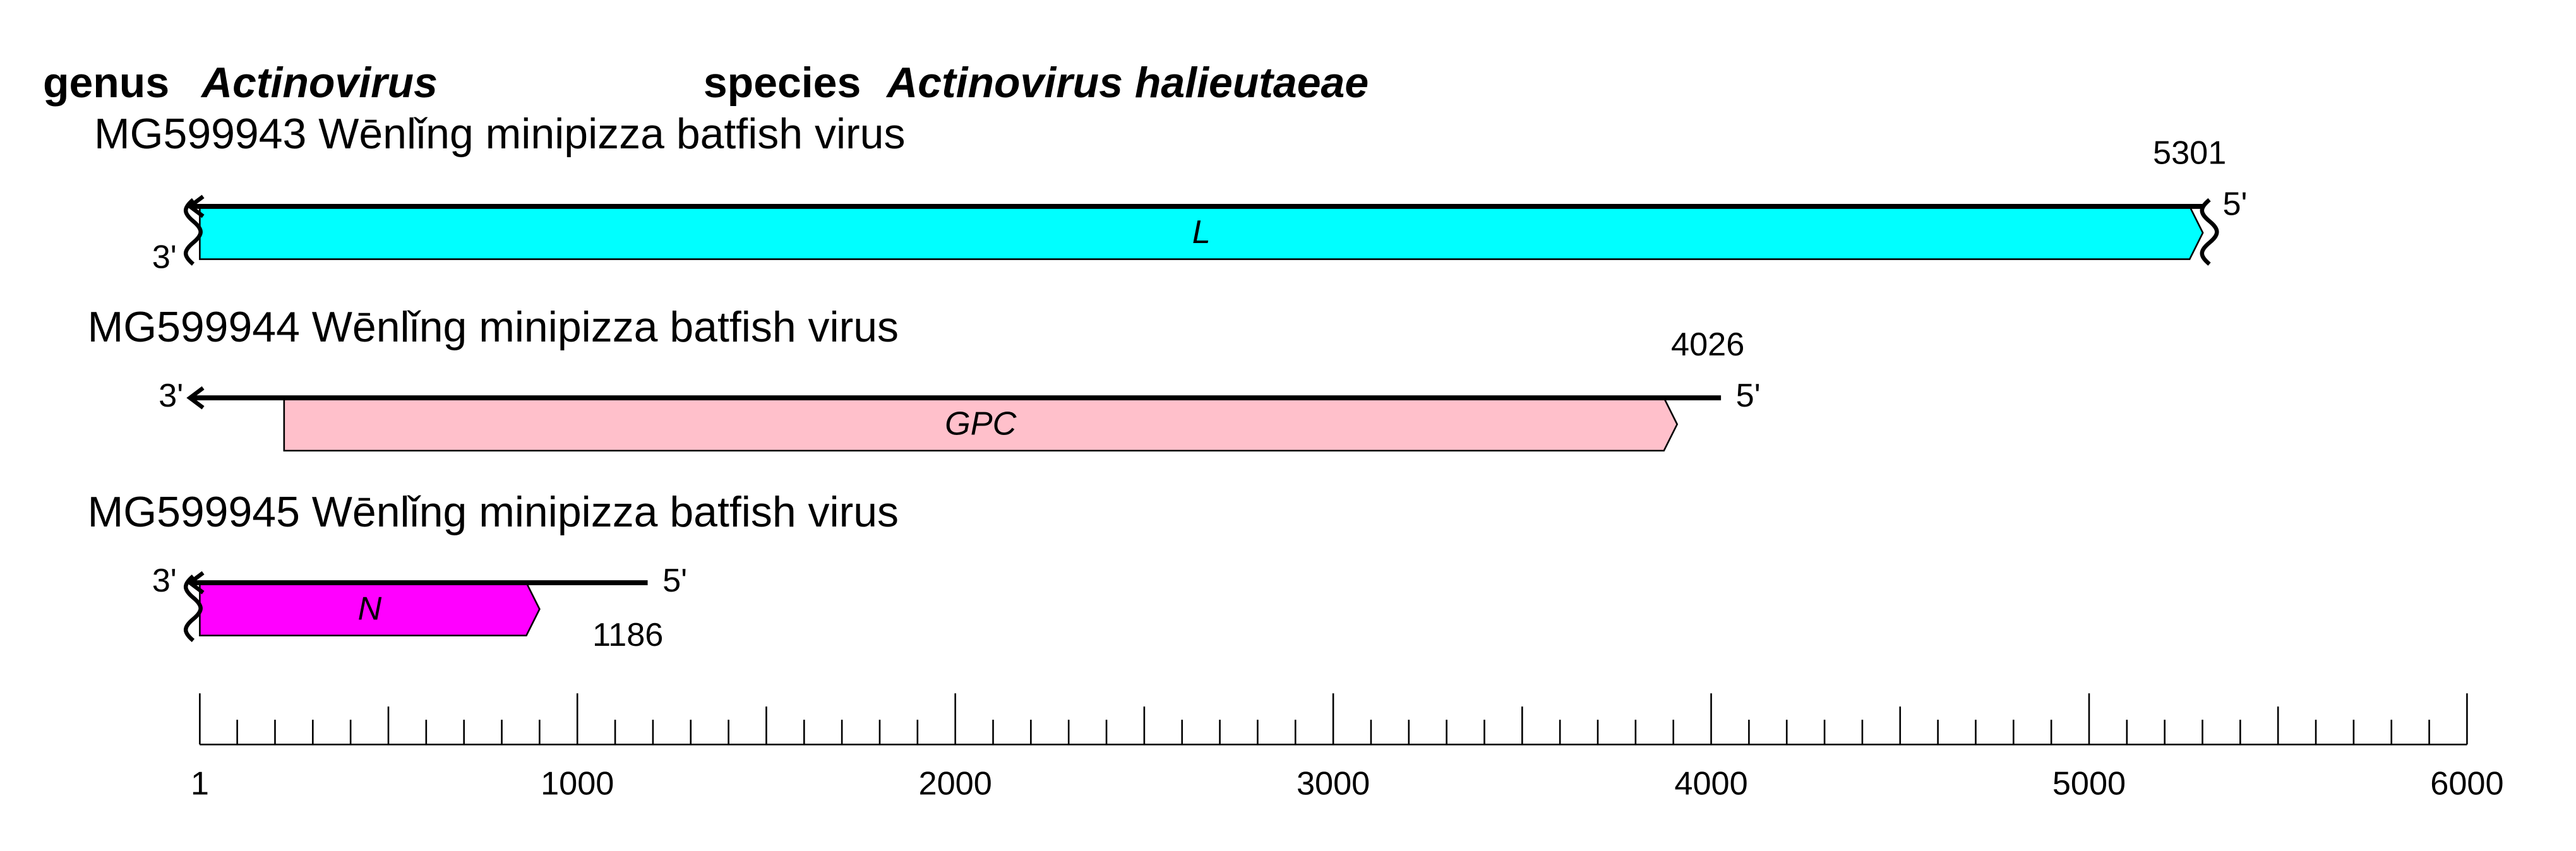 The height and width of the screenshot is (851, 2576). Describe the element at coordinates (1201, 233) in the screenshot. I see `gene-name: L` at that location.